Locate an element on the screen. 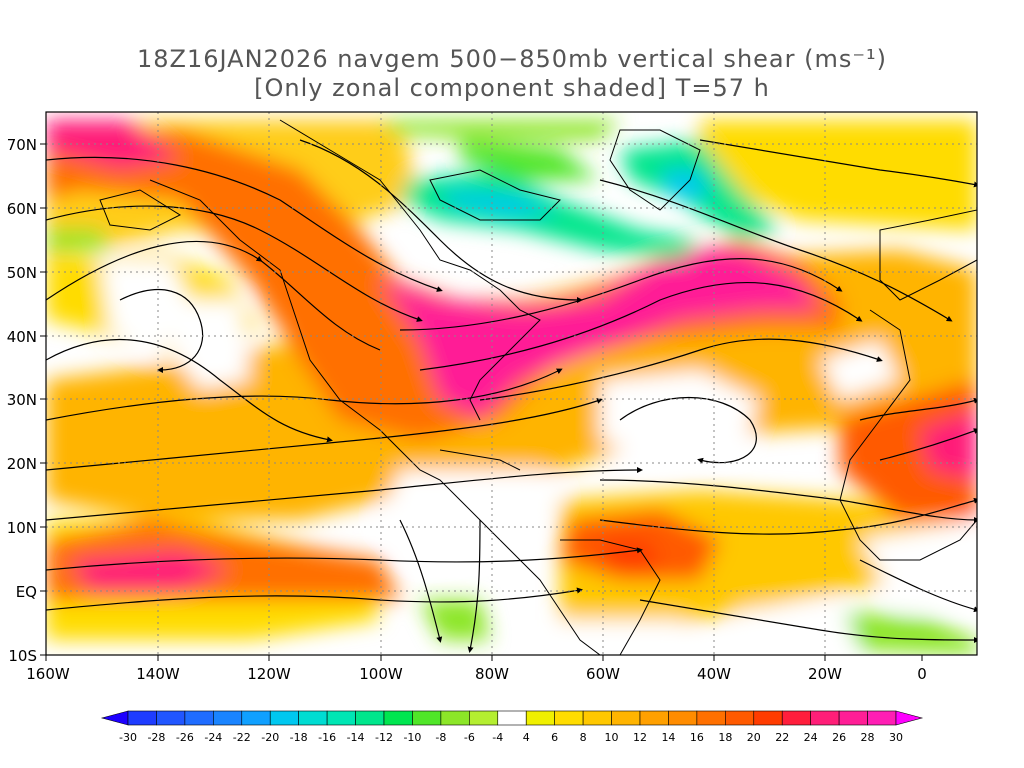  lon-label: 60W is located at coordinates (603, 674).